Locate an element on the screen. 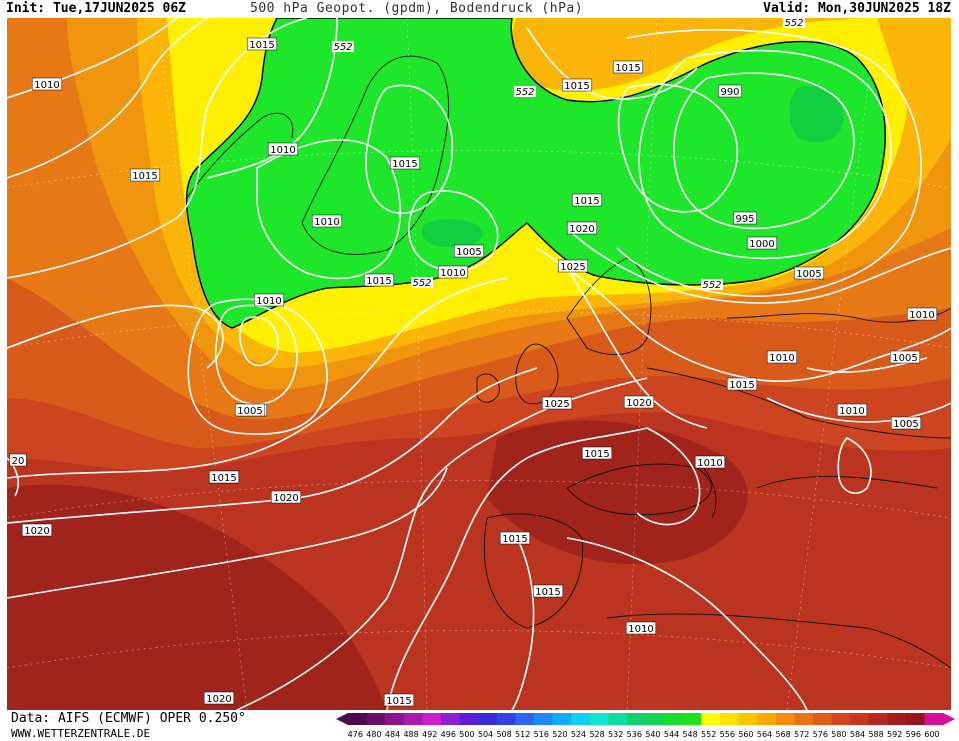 Image resolution: width=959 pixels, height=741 pixels. init-time: Init: Tue,17JUN2025 06Z is located at coordinates (96, 8).